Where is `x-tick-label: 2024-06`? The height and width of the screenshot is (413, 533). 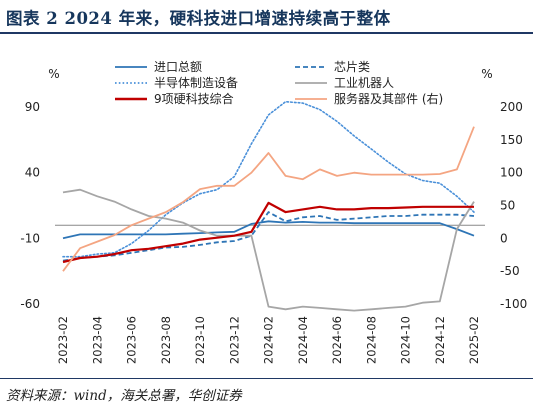
x-tick-label: 2024-06 is located at coordinates (337, 340).